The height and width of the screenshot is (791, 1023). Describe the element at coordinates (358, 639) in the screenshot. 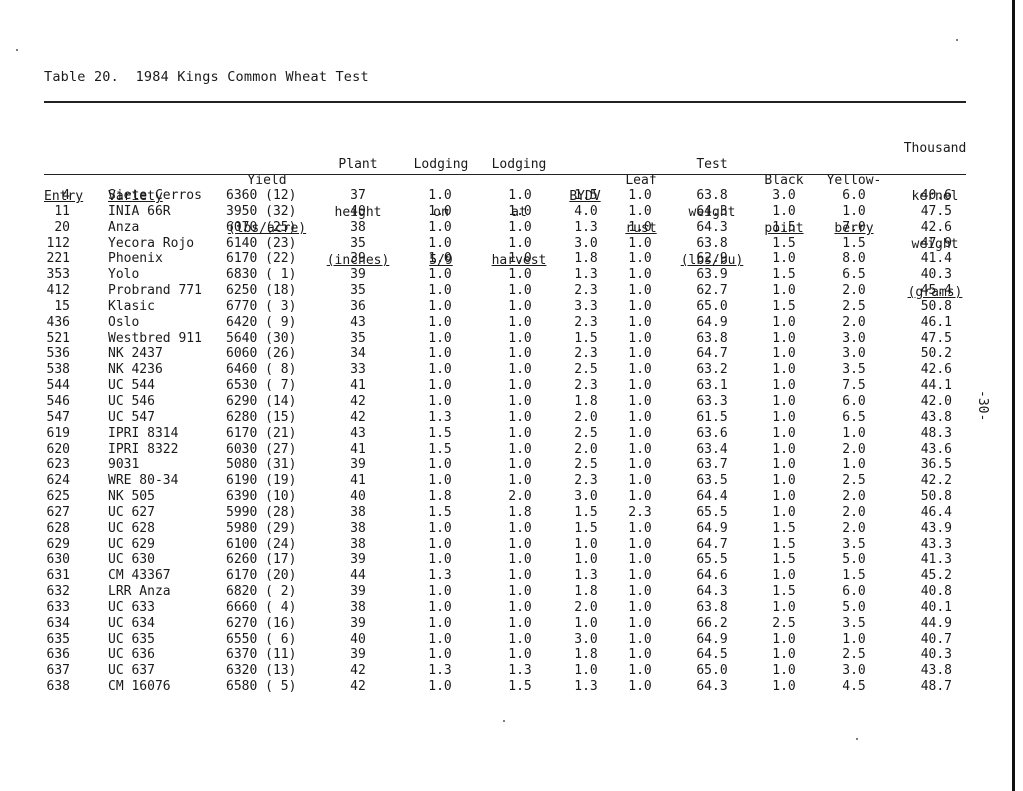

I see `plant-height-cell: 40` at that location.